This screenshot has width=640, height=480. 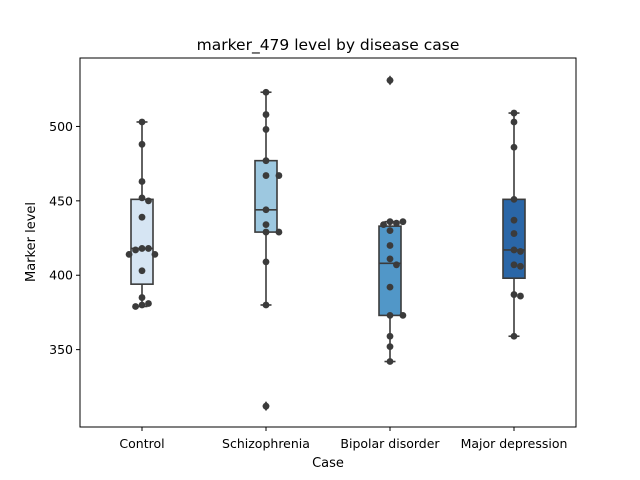 I want to click on y-tick-label: 500, so click(x=61, y=126).